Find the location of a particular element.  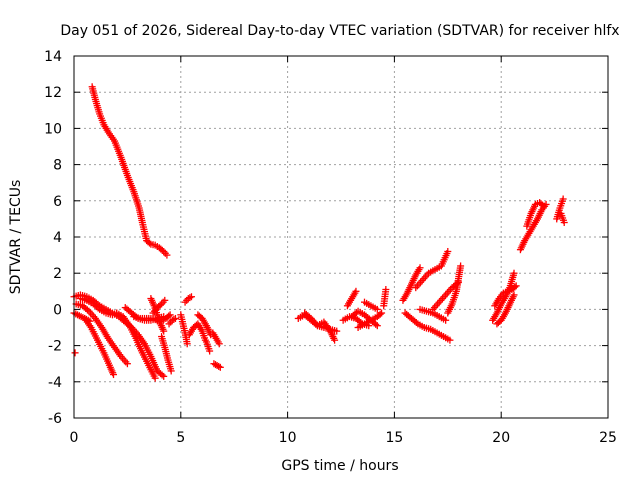

y-tick-label: 2 is located at coordinates (57, 274).